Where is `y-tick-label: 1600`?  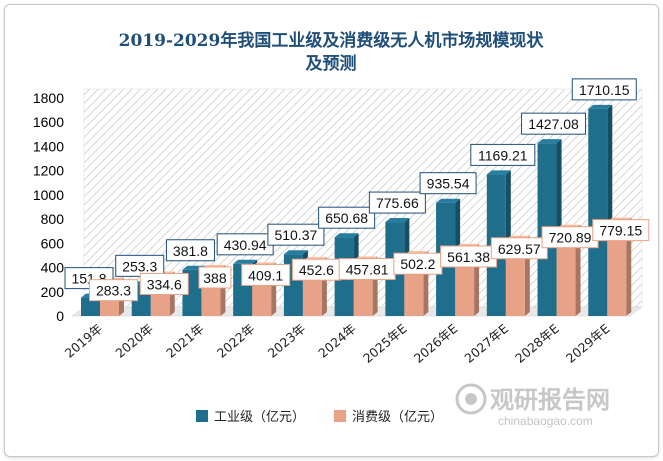 y-tick-label: 1600 is located at coordinates (48, 122).